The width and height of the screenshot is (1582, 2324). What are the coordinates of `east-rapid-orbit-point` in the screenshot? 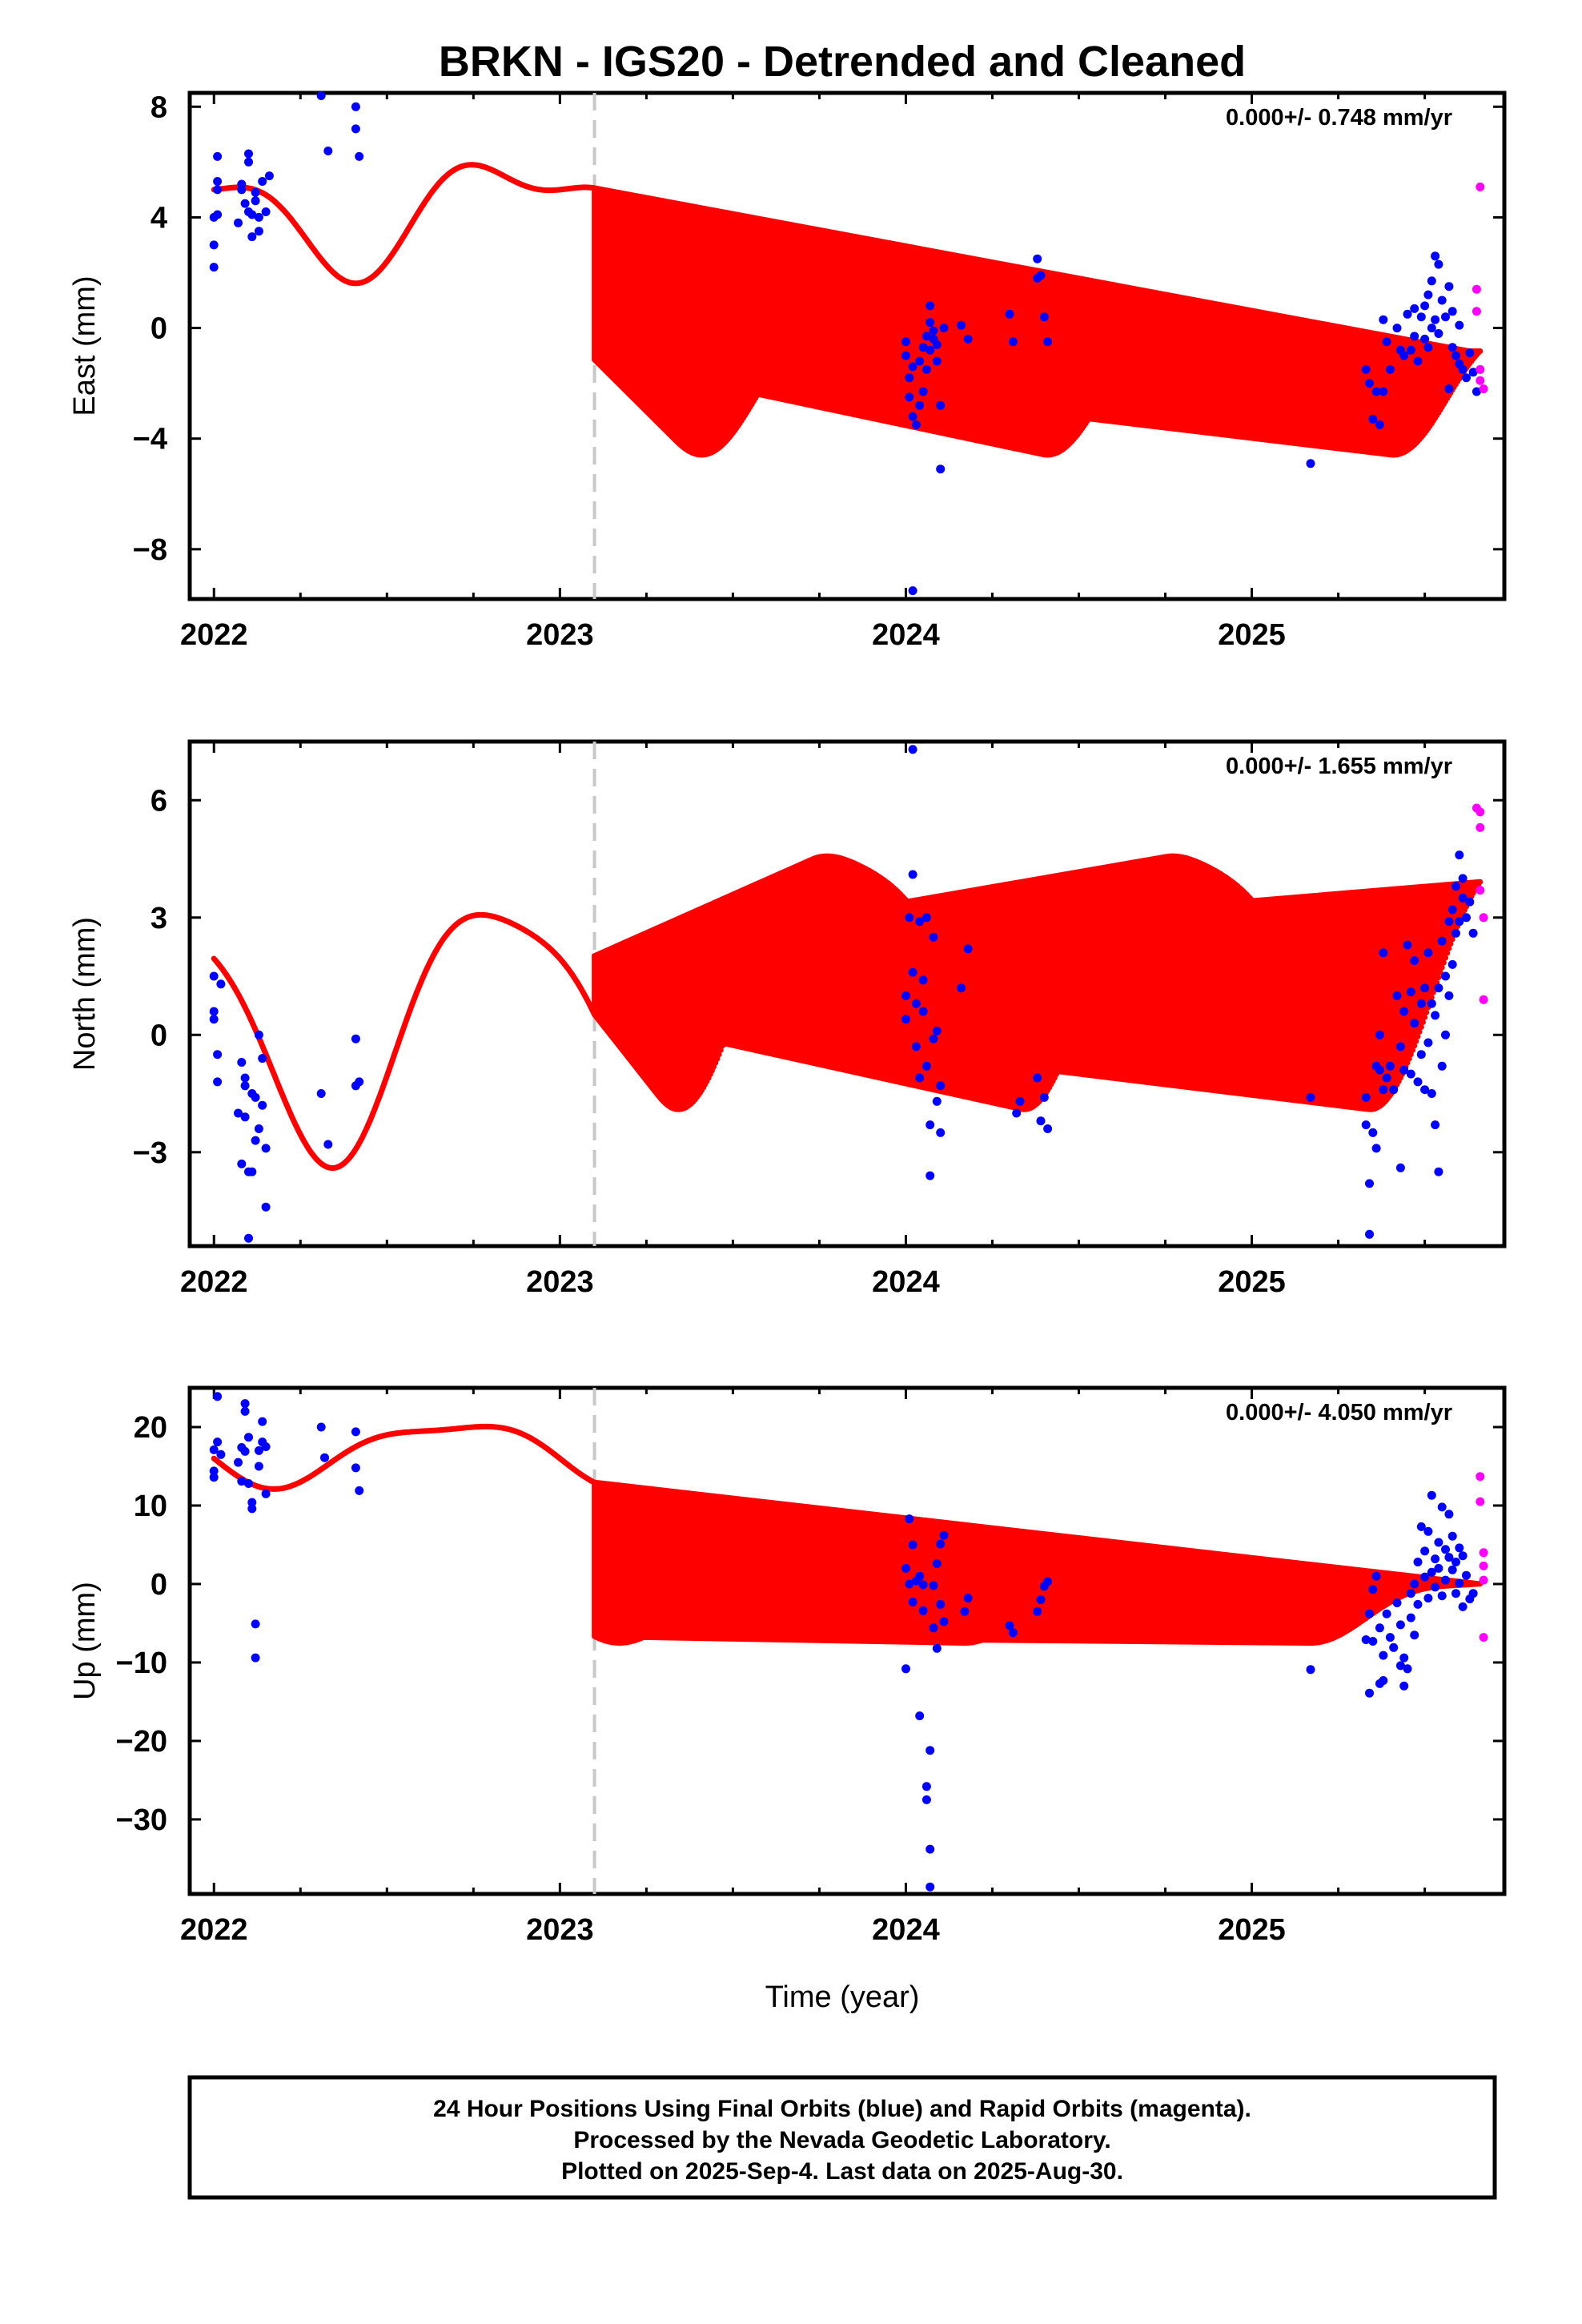 It's located at (1476, 289).